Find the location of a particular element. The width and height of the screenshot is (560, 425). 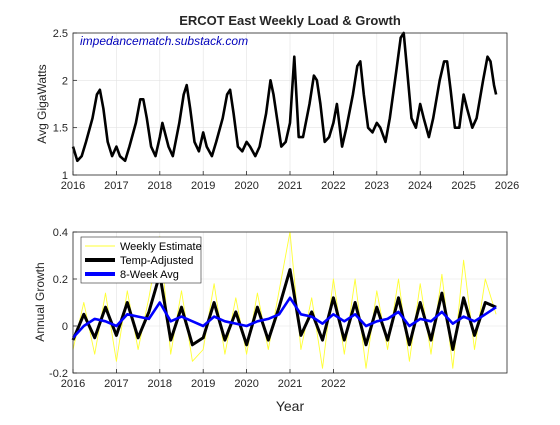

bottom-x-tick-label: 2018 is located at coordinates (160, 384).